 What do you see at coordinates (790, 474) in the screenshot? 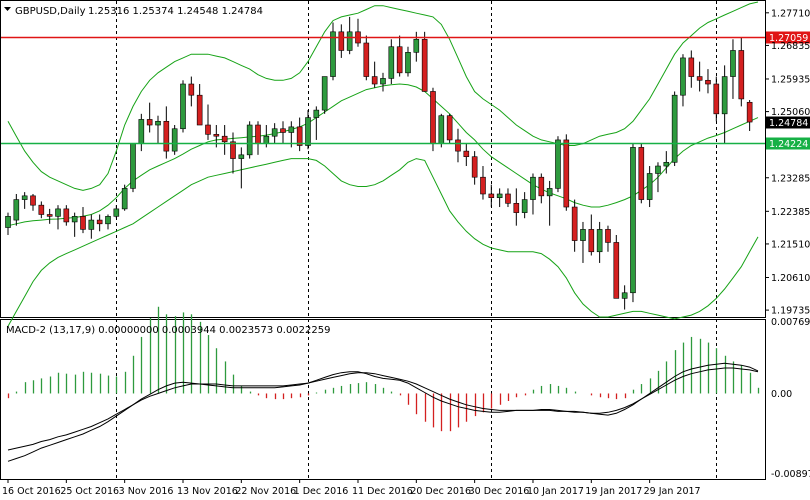
I see `macd-tick-label: -0.008979` at bounding box center [790, 474].